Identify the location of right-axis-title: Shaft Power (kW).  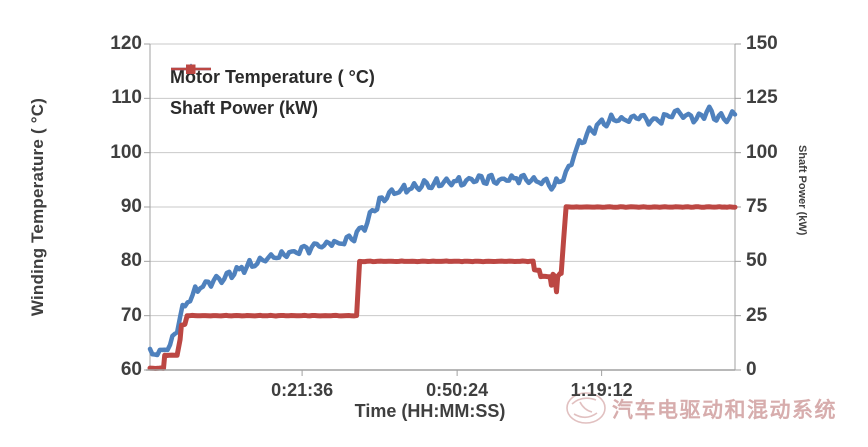
(802, 190).